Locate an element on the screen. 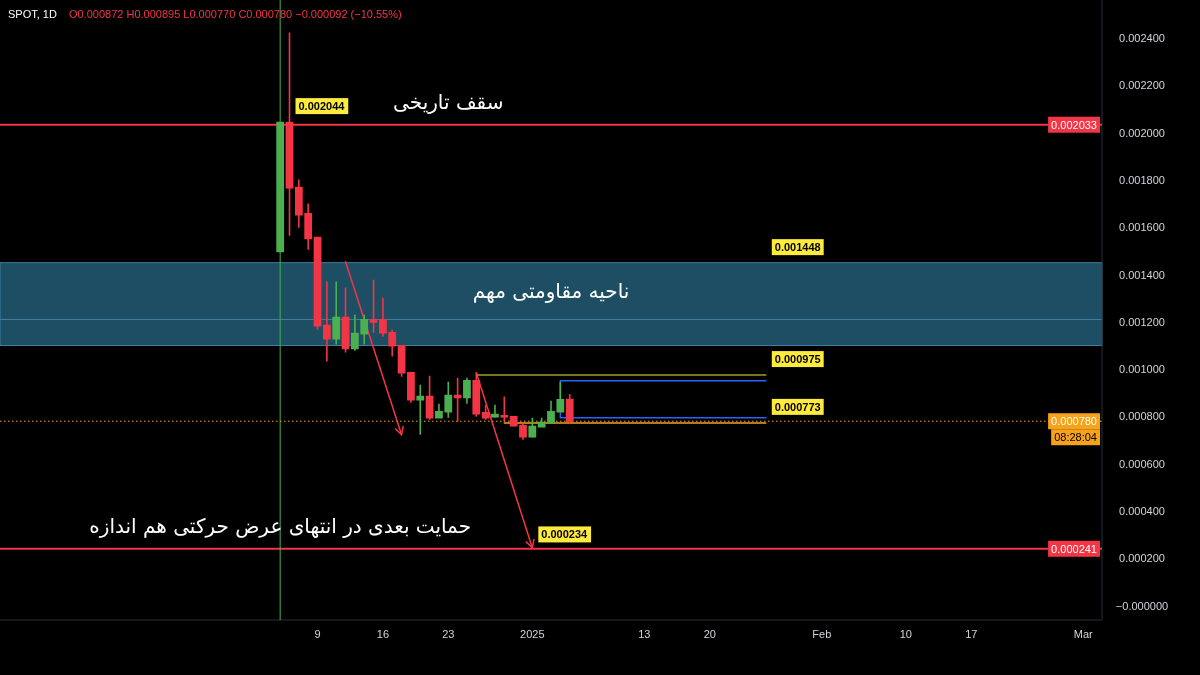 Image resolution: width=1200 pixels, height=675 pixels. x-tick-label: 9 is located at coordinates (317, 634).